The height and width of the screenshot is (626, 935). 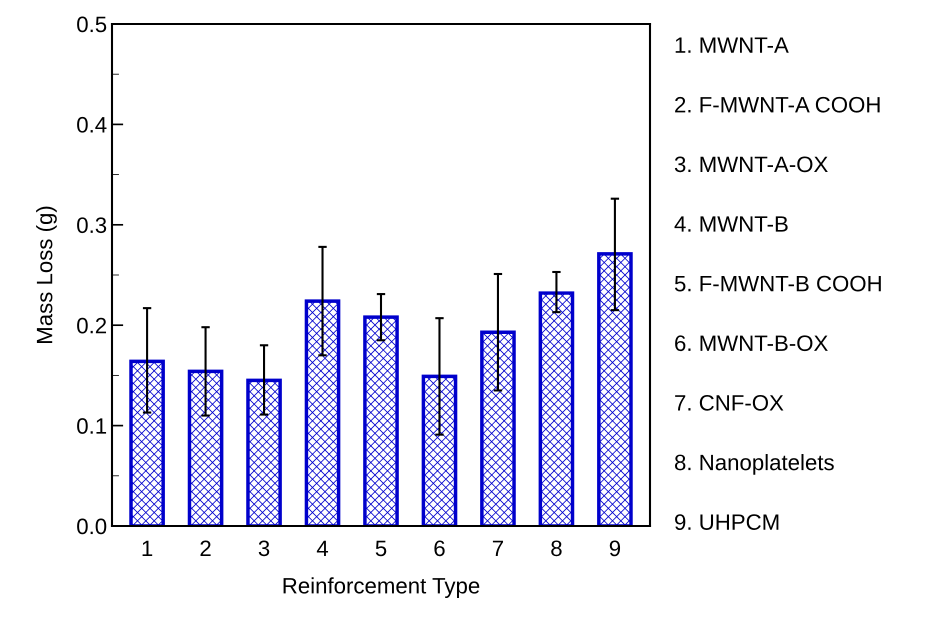 What do you see at coordinates (556, 548) in the screenshot?
I see `x-tick-label: 8` at bounding box center [556, 548].